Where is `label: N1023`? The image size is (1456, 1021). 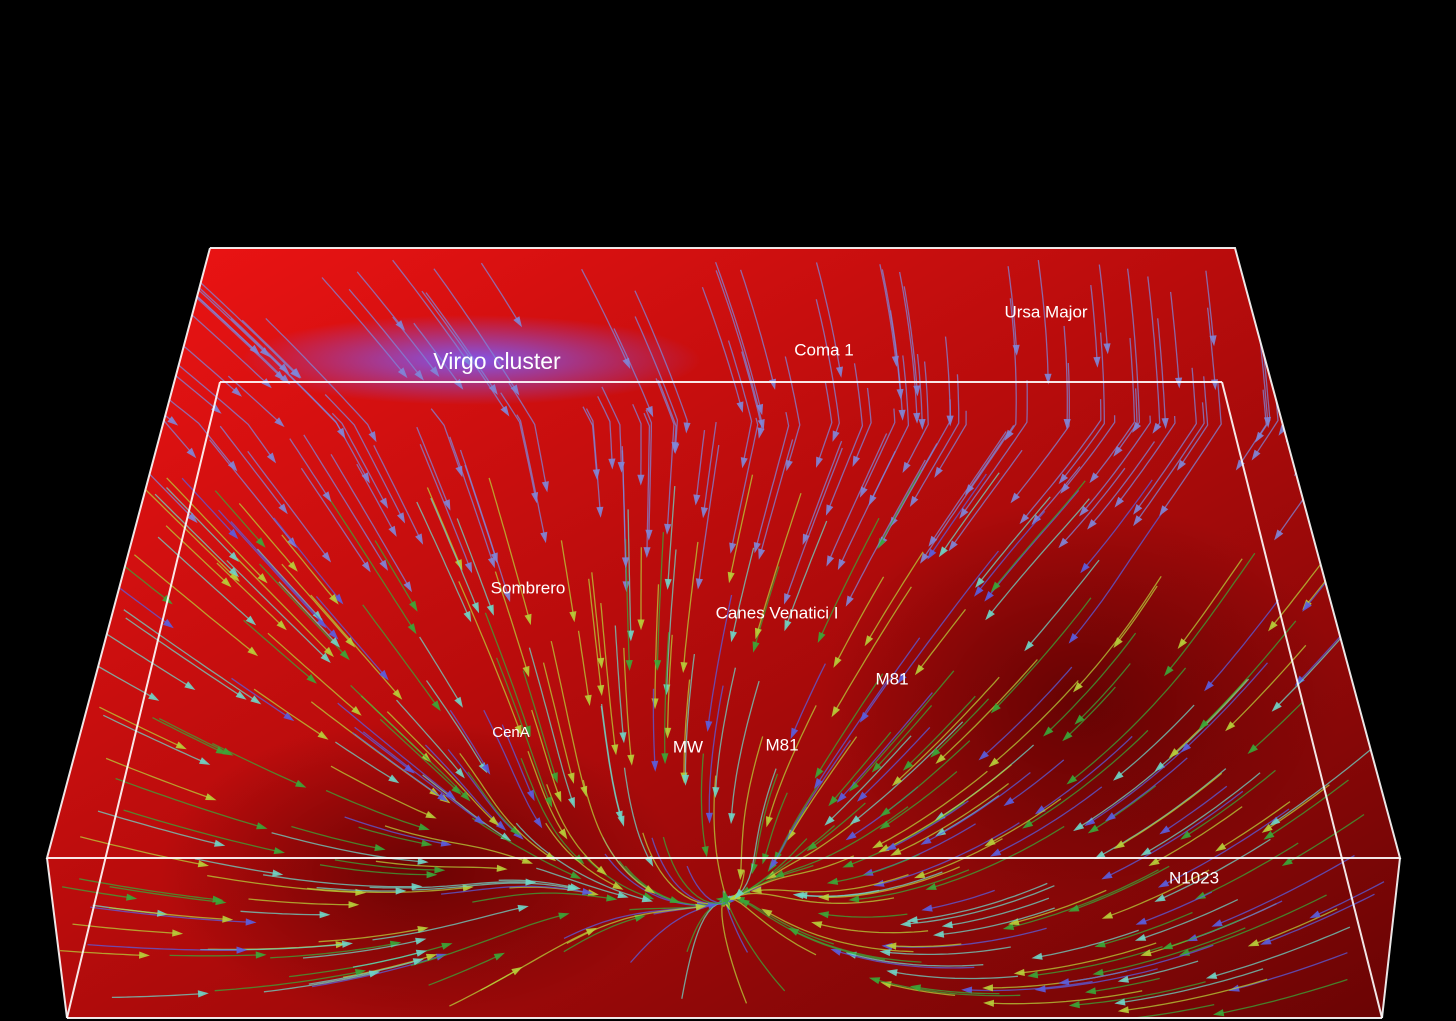 label: N1023 is located at coordinates (1194, 877).